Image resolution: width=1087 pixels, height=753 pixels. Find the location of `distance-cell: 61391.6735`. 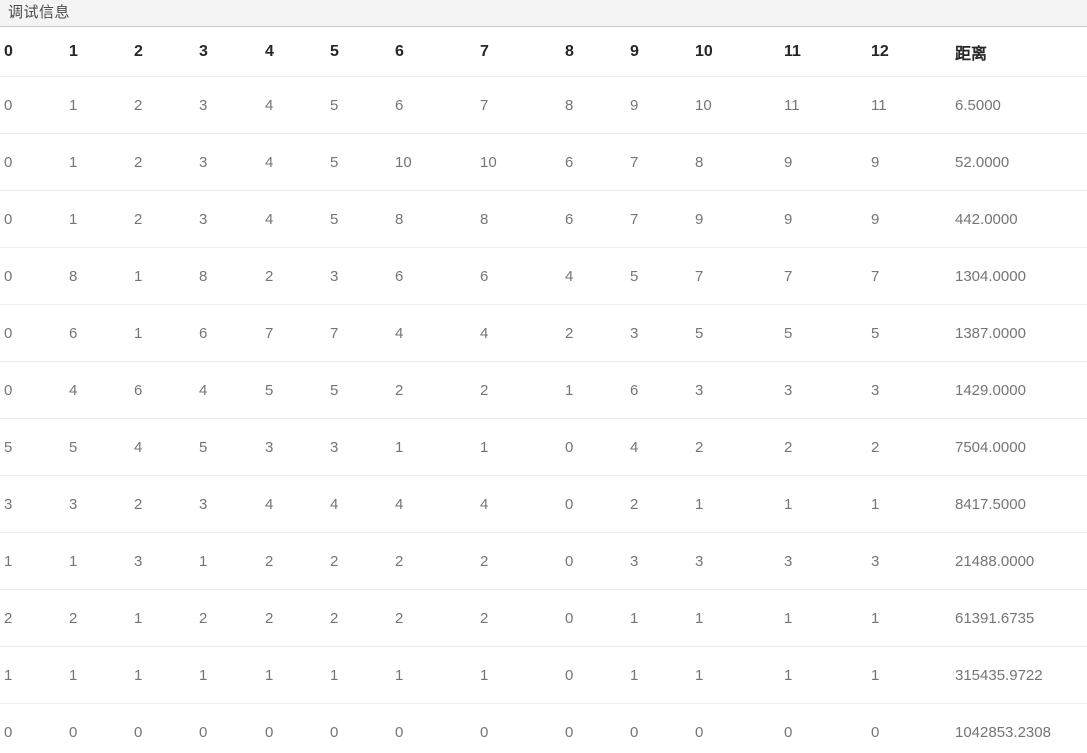

distance-cell: 61391.6735 is located at coordinates (1019, 618).